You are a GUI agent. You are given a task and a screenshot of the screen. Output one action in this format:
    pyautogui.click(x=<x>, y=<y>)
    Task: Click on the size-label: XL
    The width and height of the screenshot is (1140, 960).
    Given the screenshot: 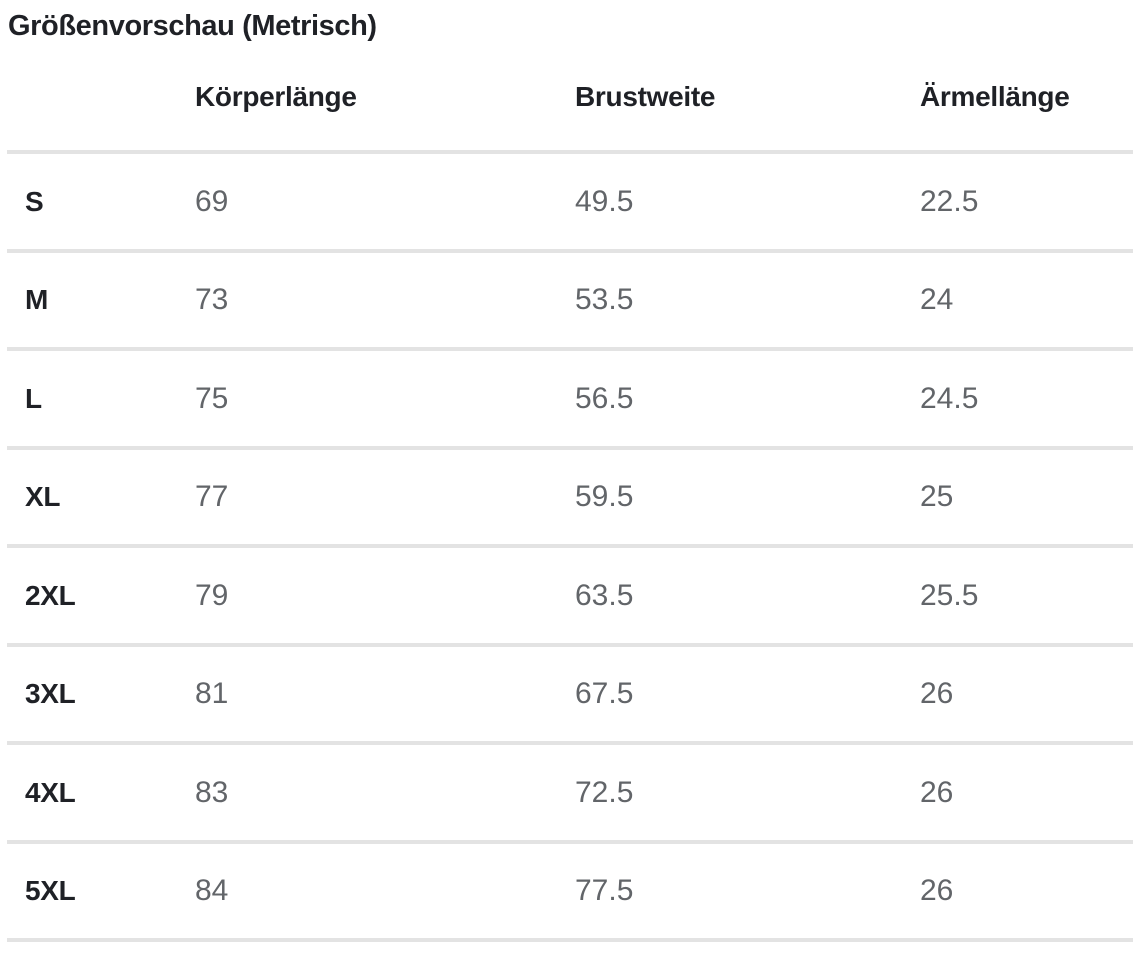 What is the action you would take?
    pyautogui.click(x=43, y=496)
    